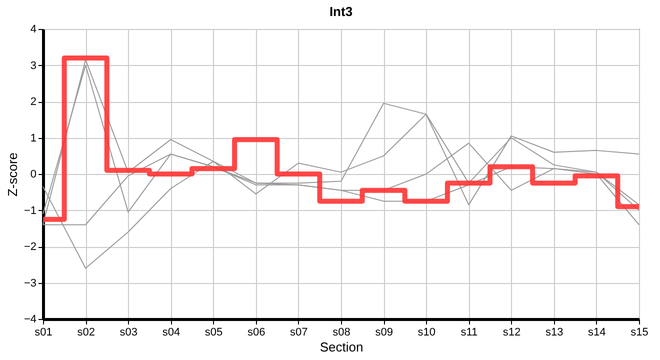 This screenshot has width=660, height=360. Describe the element at coordinates (129, 332) in the screenshot. I see `x-tick-label: s03` at that location.